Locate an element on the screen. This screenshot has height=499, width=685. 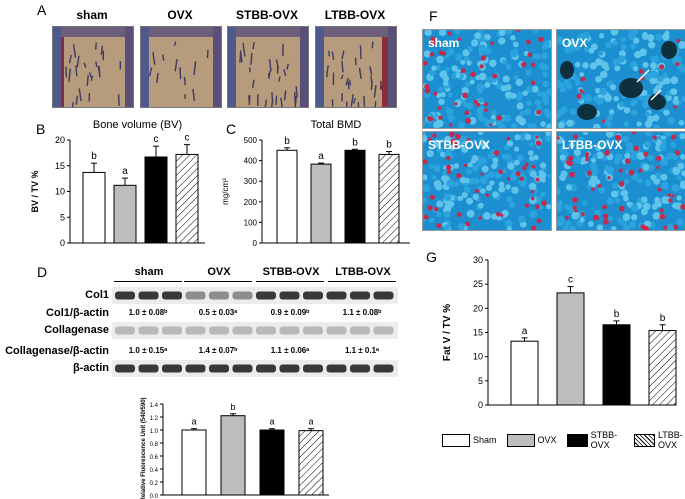
fluorescence-label: LTBB-OVX is located at coordinates (592, 145).